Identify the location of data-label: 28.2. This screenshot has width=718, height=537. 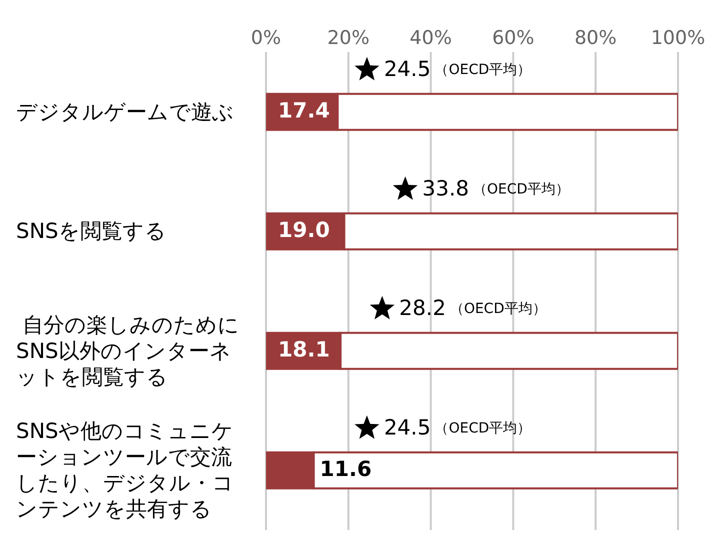
(422, 308).